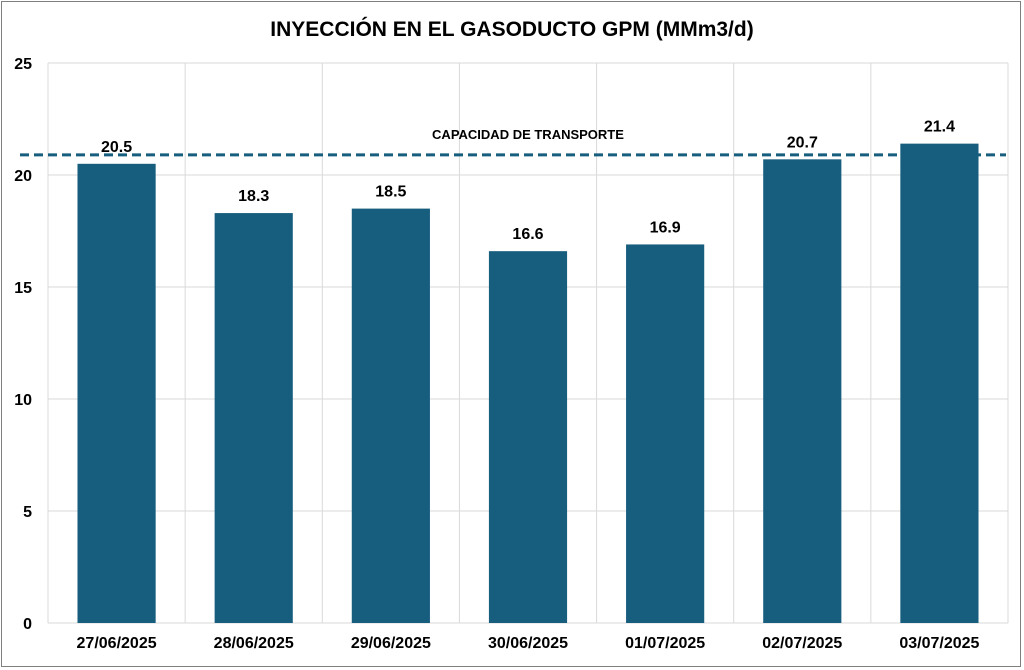  I want to click on data-label: 20.7, so click(802, 142).